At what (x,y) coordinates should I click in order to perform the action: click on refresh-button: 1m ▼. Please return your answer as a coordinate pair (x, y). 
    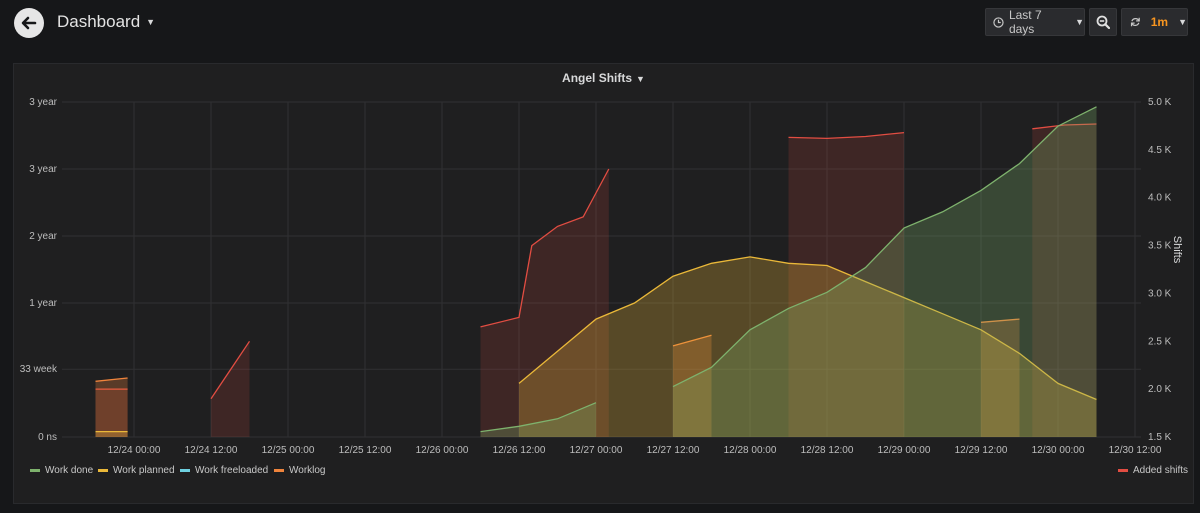
    Looking at the image, I should click on (1154, 22).